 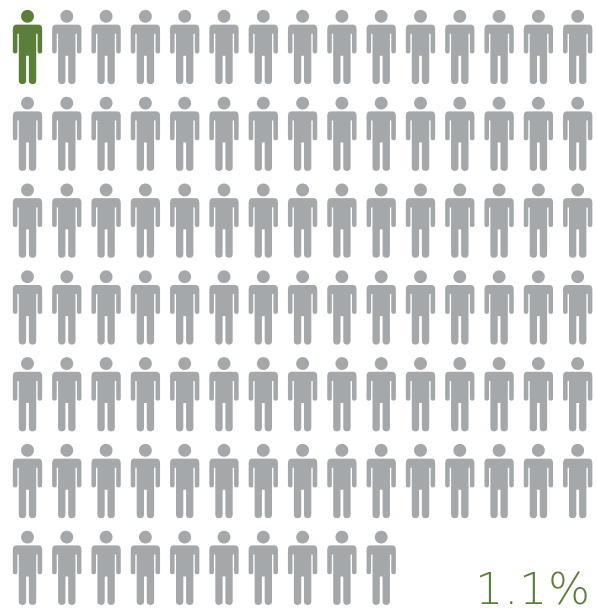 I want to click on person-icon-highlighted, so click(x=27, y=47).